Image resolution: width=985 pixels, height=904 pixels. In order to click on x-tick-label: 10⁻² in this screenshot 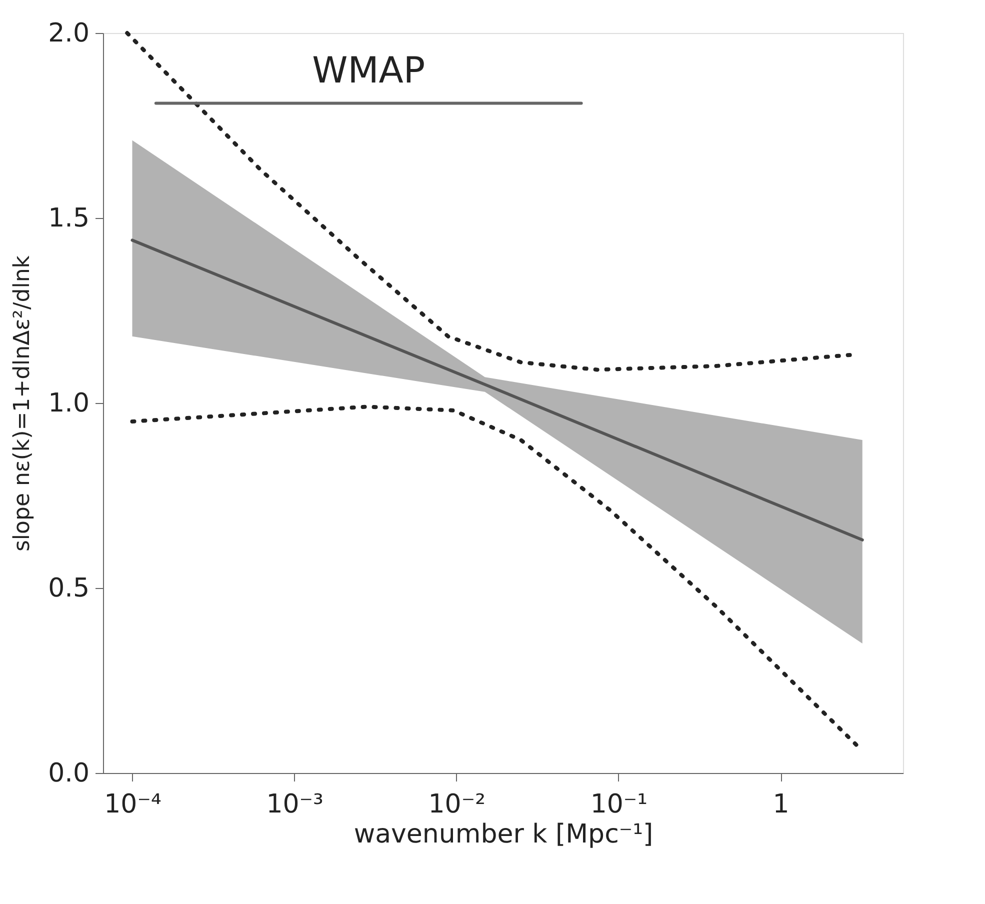, I will do `click(457, 805)`.